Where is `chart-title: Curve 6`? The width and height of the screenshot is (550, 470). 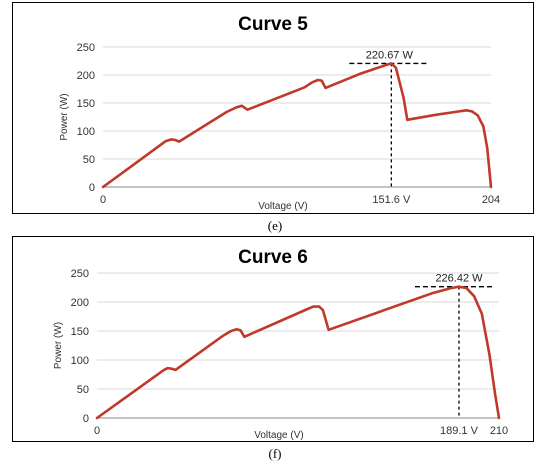 chart-title: Curve 6 is located at coordinates (273, 257).